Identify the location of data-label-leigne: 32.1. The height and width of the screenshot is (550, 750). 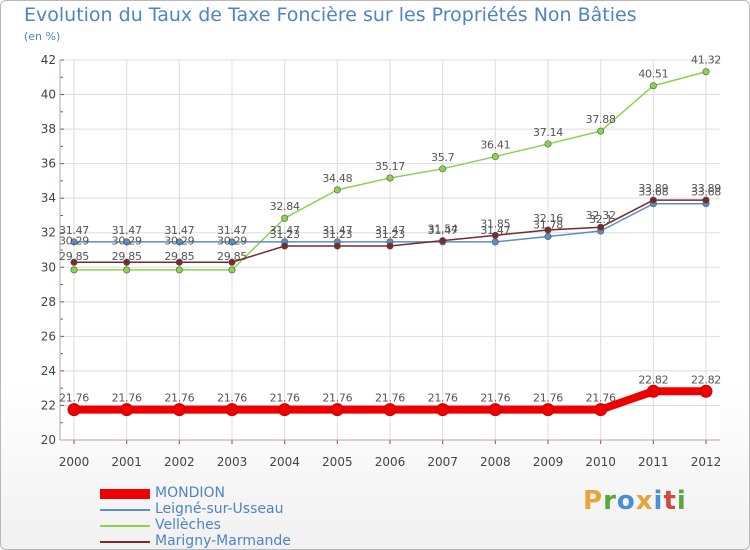
(600, 219).